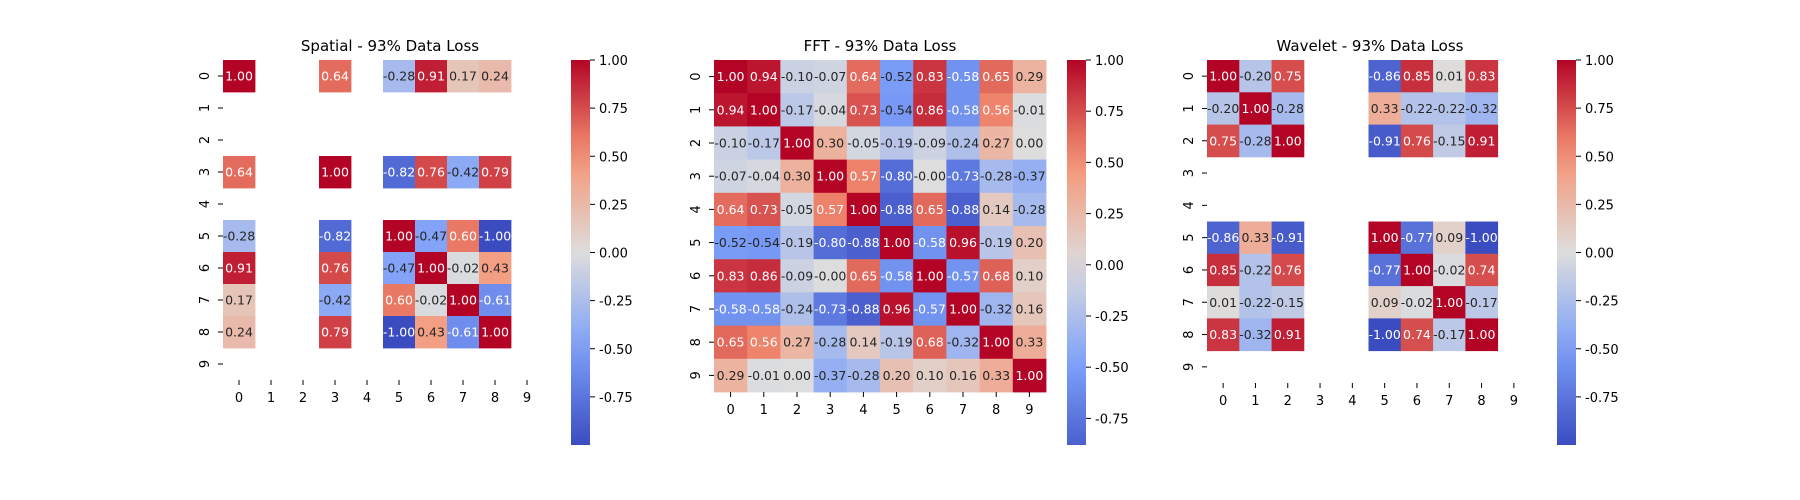 The height and width of the screenshot is (500, 1800). Describe the element at coordinates (1109, 163) in the screenshot. I see `colorbar-tick-label: 0.50` at that location.